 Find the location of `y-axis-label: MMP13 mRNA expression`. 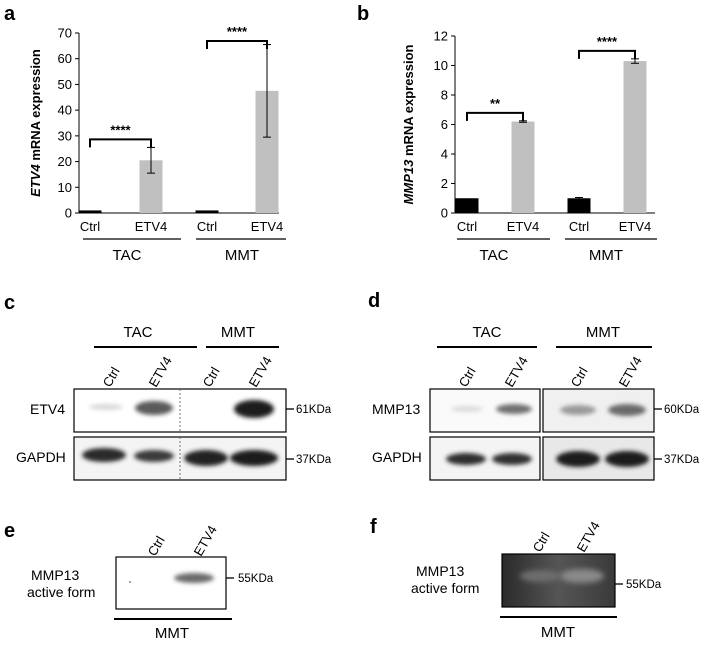

y-axis-label: MMP13 mRNA expression is located at coordinates (408, 124).